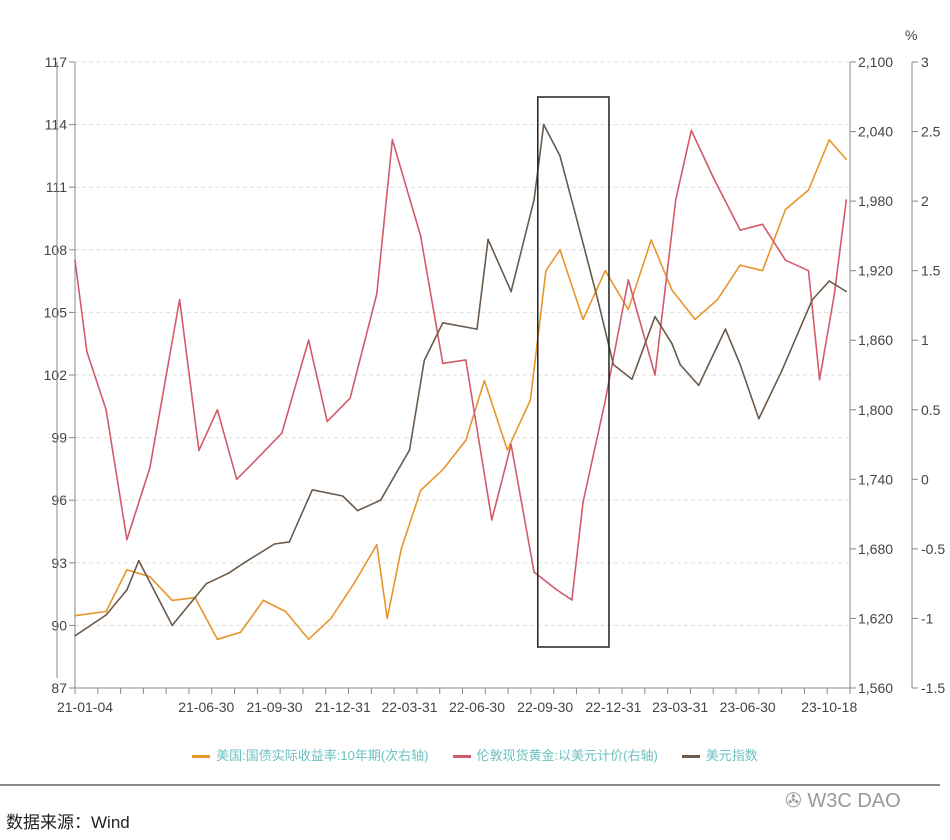 The image size is (950, 840). Describe the element at coordinates (875, 271) in the screenshot. I see `right-tick-label: 1,920` at that location.